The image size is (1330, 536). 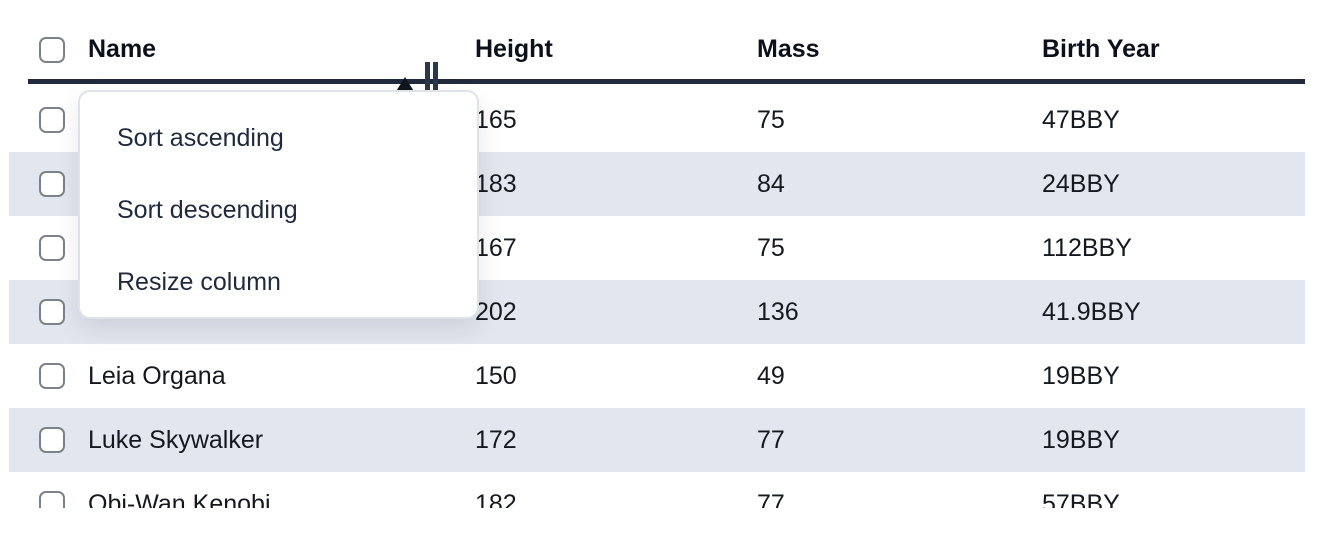 I want to click on menu-item-sort-descending: Sort descending, so click(x=207, y=209).